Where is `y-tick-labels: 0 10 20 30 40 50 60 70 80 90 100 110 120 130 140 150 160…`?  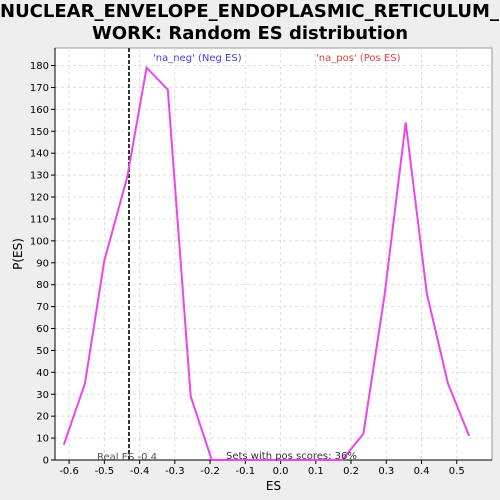 y-tick-labels: 0 10 20 30 40 50 60 70 80 90 100 110 120 130 140 150 160… is located at coordinates (39, 263).